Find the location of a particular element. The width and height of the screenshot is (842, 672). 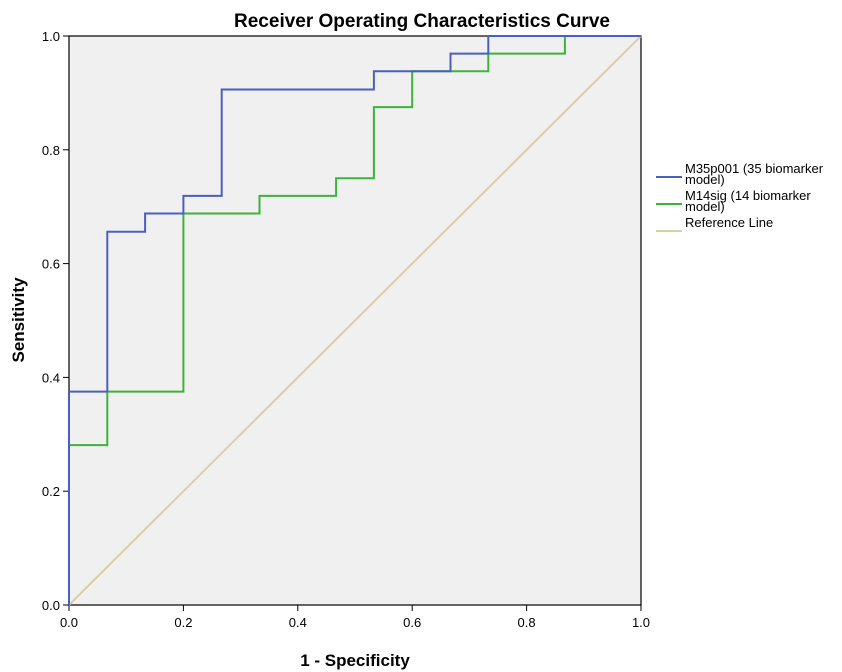

legend-label-m14sig-14-biomarker-model: model) is located at coordinates (705, 206).